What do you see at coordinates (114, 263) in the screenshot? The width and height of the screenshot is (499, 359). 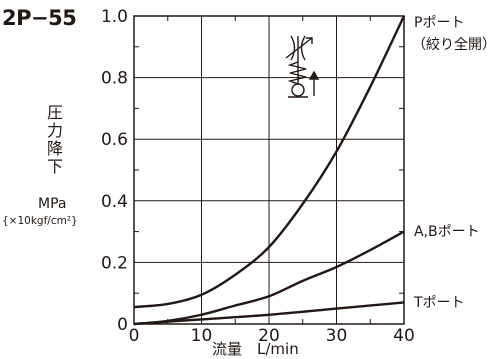 I see `y-tick-label: 0.2` at bounding box center [114, 263].